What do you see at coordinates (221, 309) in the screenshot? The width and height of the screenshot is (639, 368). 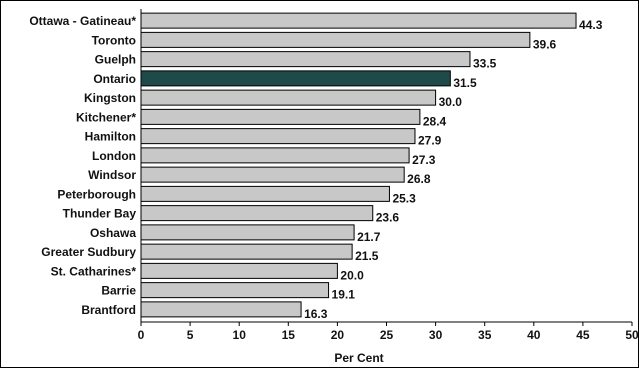 I see `bar-brantford` at bounding box center [221, 309].